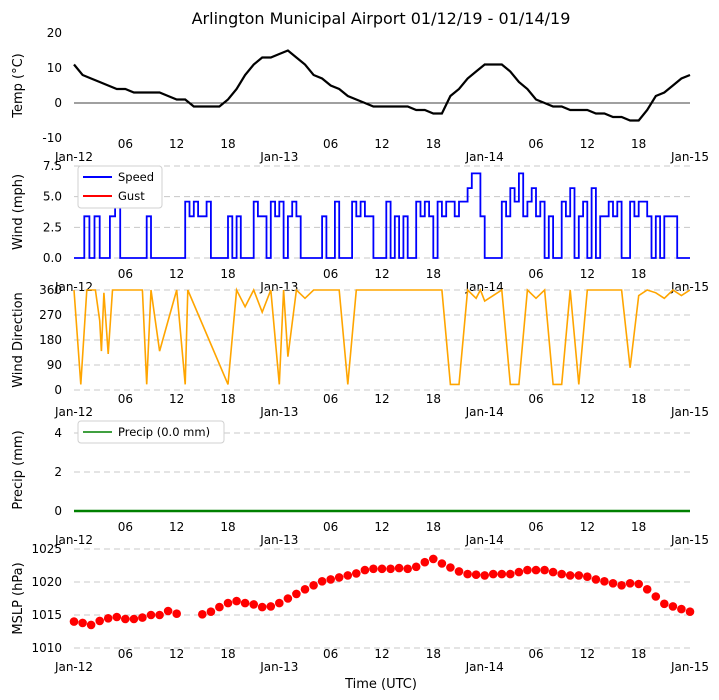  What do you see at coordinates (125, 654) in the screenshot?
I see `mslp-x-tick-label: 06` at bounding box center [125, 654].